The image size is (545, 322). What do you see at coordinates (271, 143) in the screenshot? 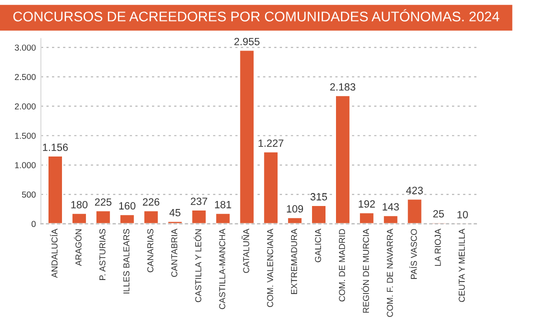
I see `data-label: 1.227` at bounding box center [271, 143].